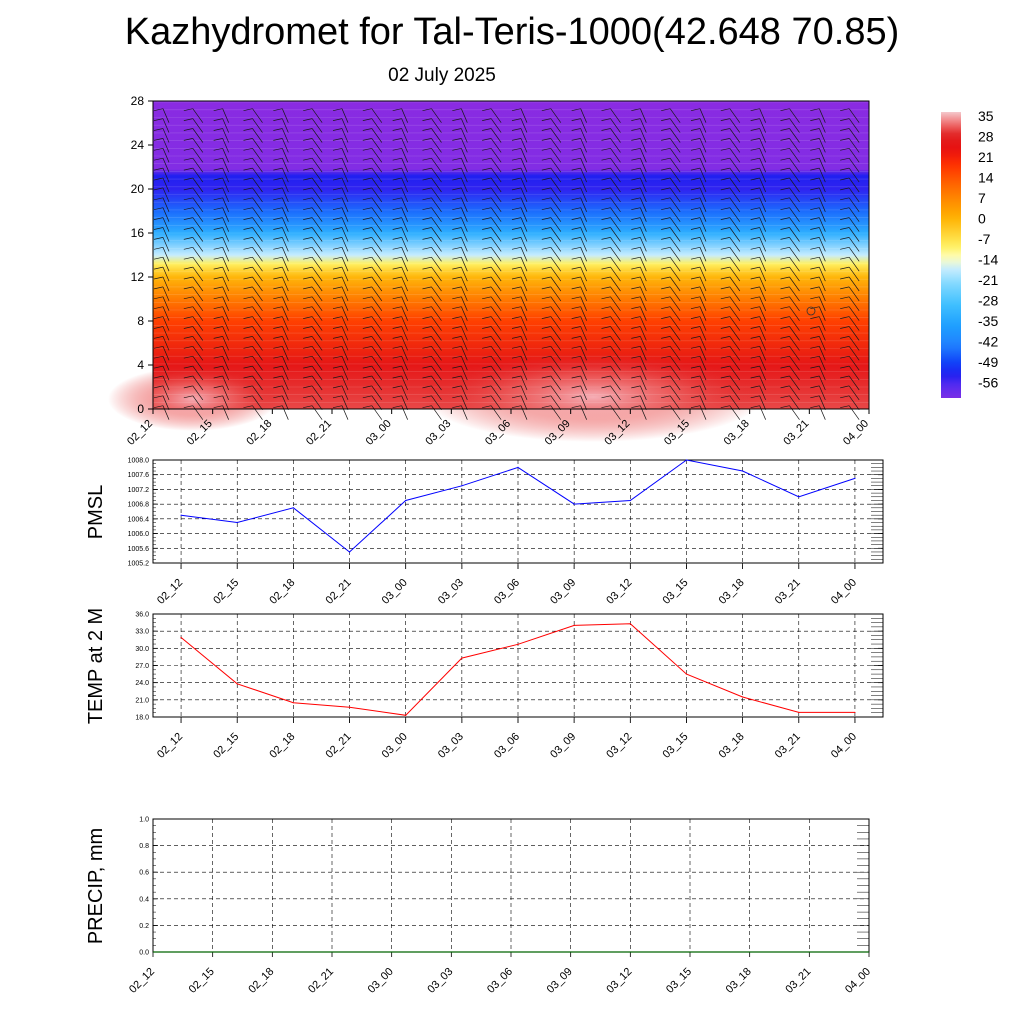 Image resolution: width=1024 pixels, height=1024 pixels. Describe the element at coordinates (988, 260) in the screenshot. I see `colorbar-label: -14` at that location.